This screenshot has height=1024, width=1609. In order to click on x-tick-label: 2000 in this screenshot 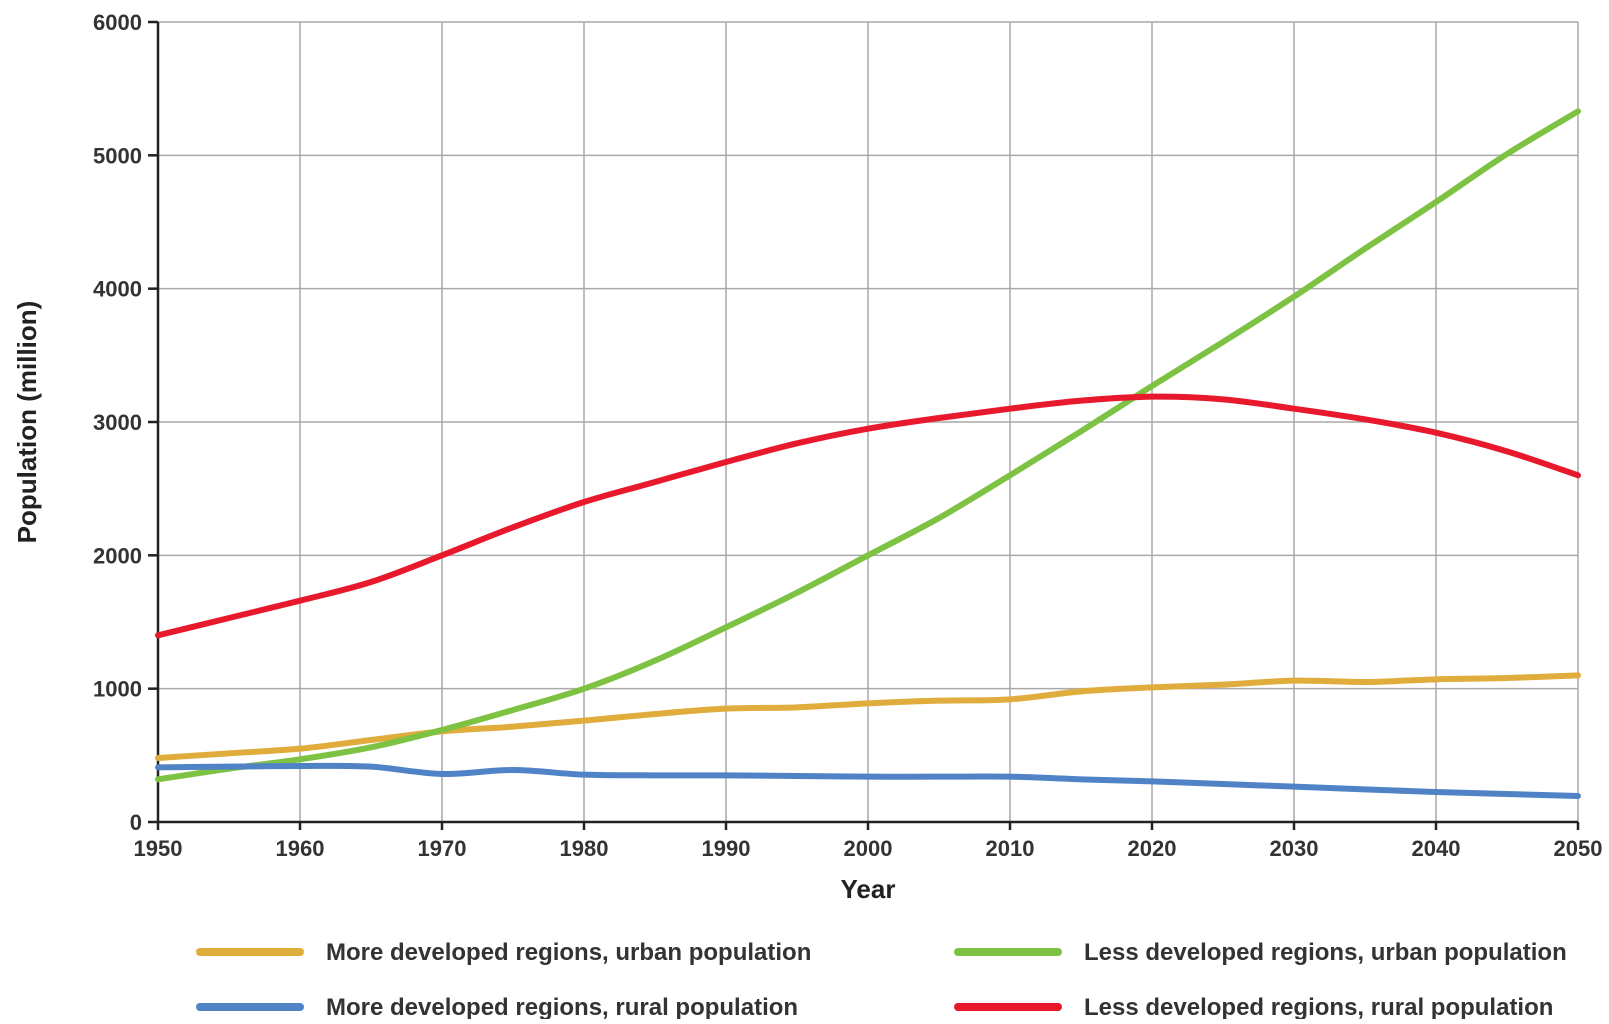, I will do `click(868, 848)`.